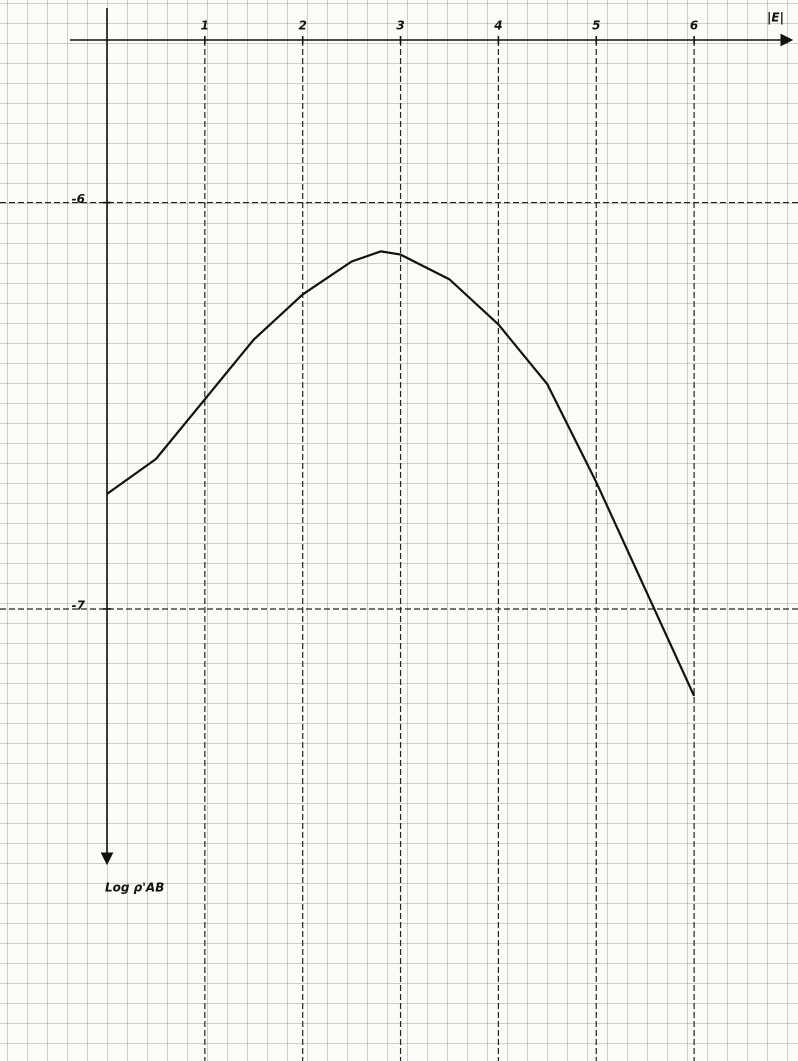 The image size is (798, 1061). What do you see at coordinates (78, 199) in the screenshot?
I see `y-tick-label: -6` at bounding box center [78, 199].